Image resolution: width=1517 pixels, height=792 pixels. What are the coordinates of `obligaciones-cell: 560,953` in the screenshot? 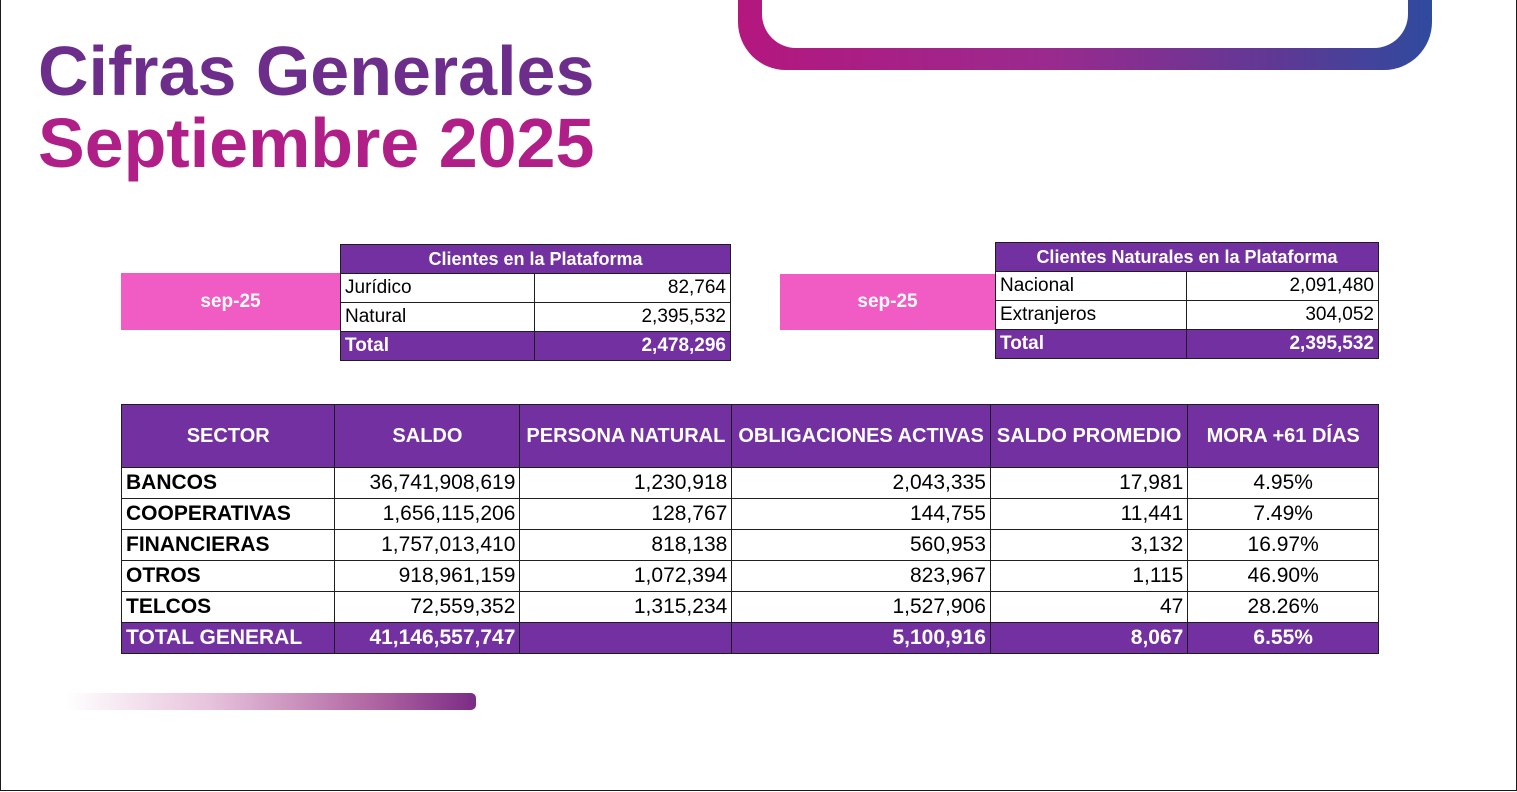 It's located at (861, 545).